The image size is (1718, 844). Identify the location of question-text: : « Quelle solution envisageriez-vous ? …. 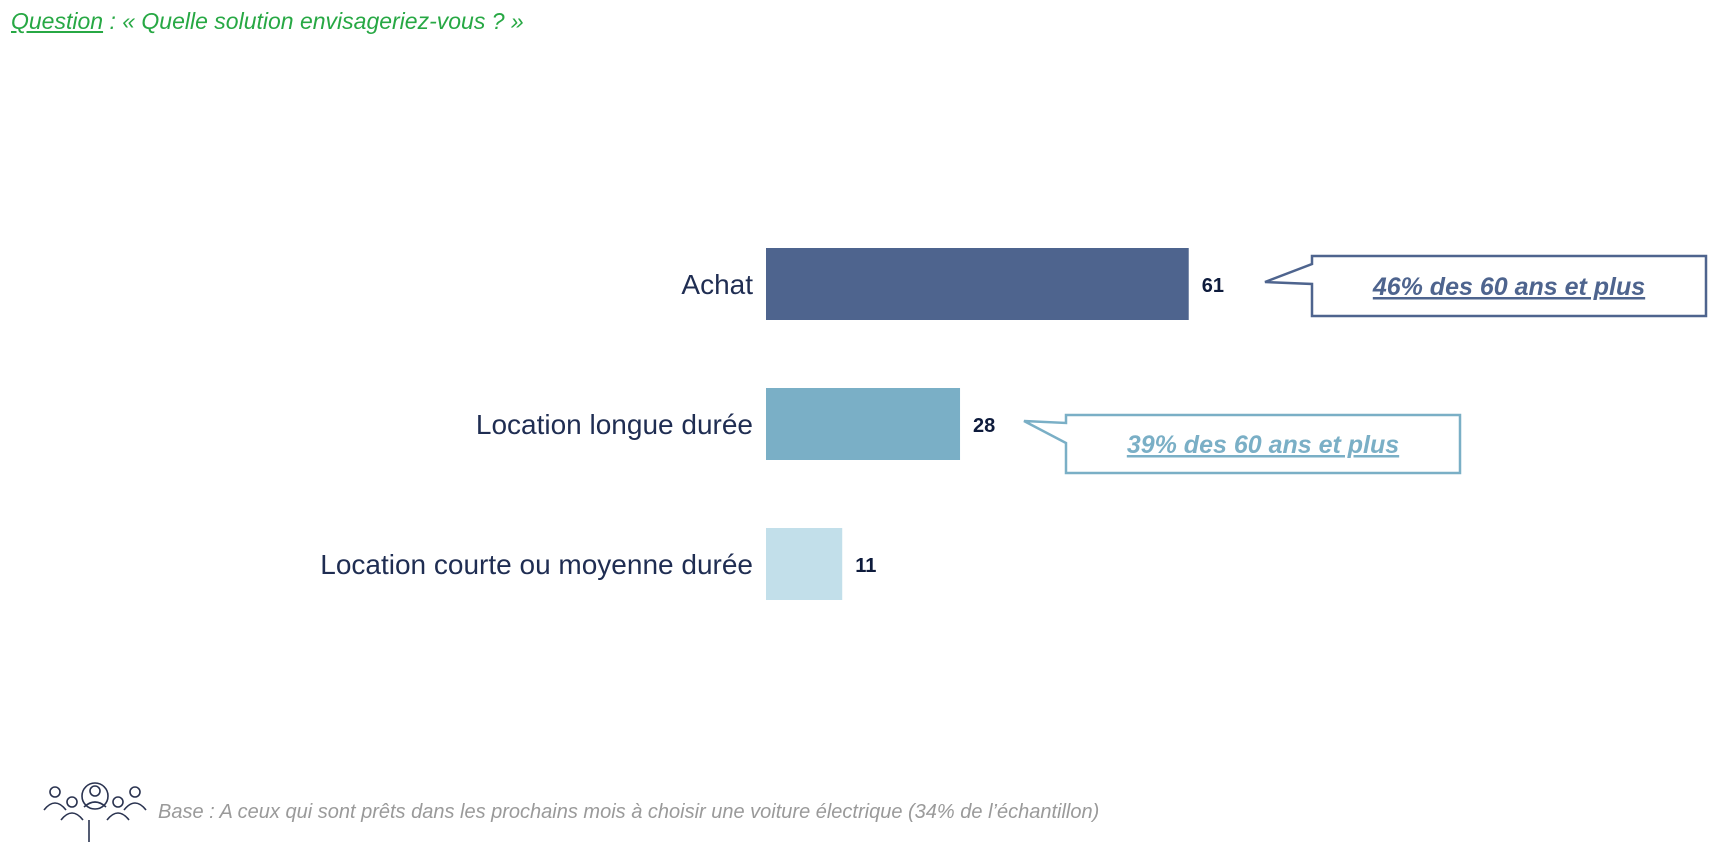
(313, 21).